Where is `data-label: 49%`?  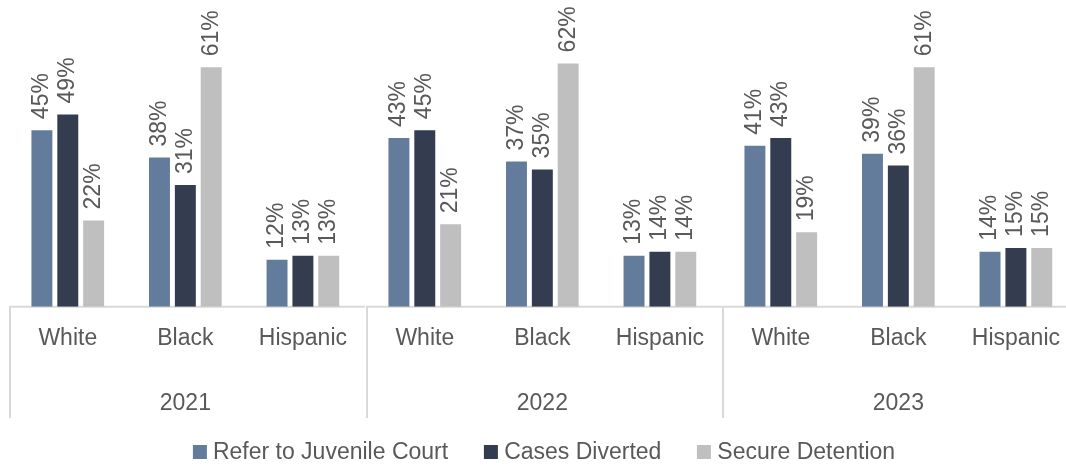 data-label: 49% is located at coordinates (66, 80).